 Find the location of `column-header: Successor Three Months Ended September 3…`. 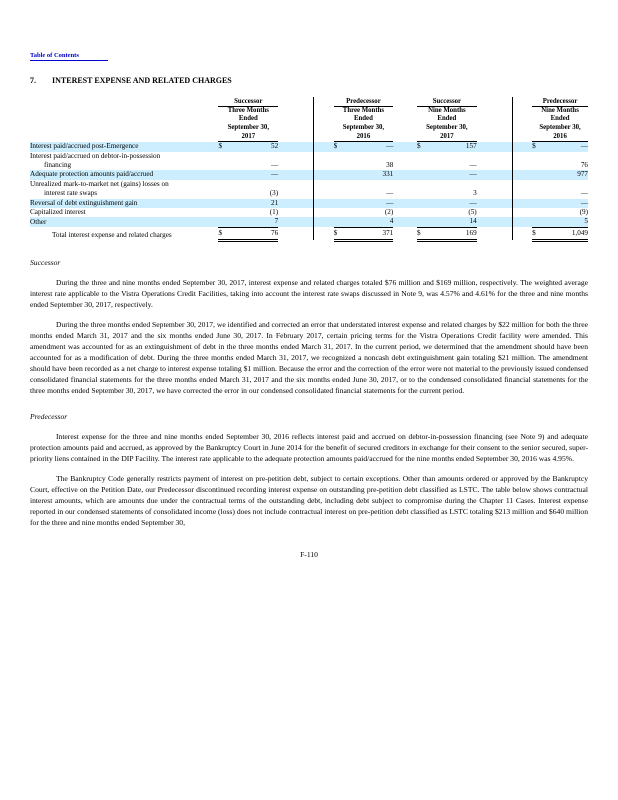

column-header: Successor Three Months Ended September 3… is located at coordinates (248, 120).